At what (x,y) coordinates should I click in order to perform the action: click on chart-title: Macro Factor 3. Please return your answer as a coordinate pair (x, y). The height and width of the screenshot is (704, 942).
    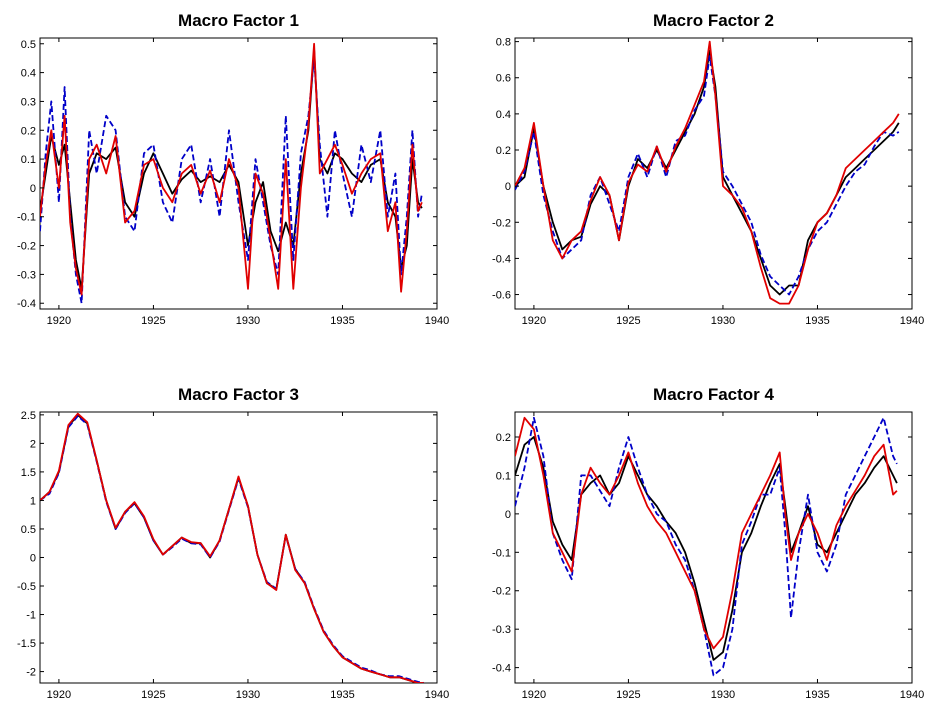
    Looking at the image, I should click on (238, 394).